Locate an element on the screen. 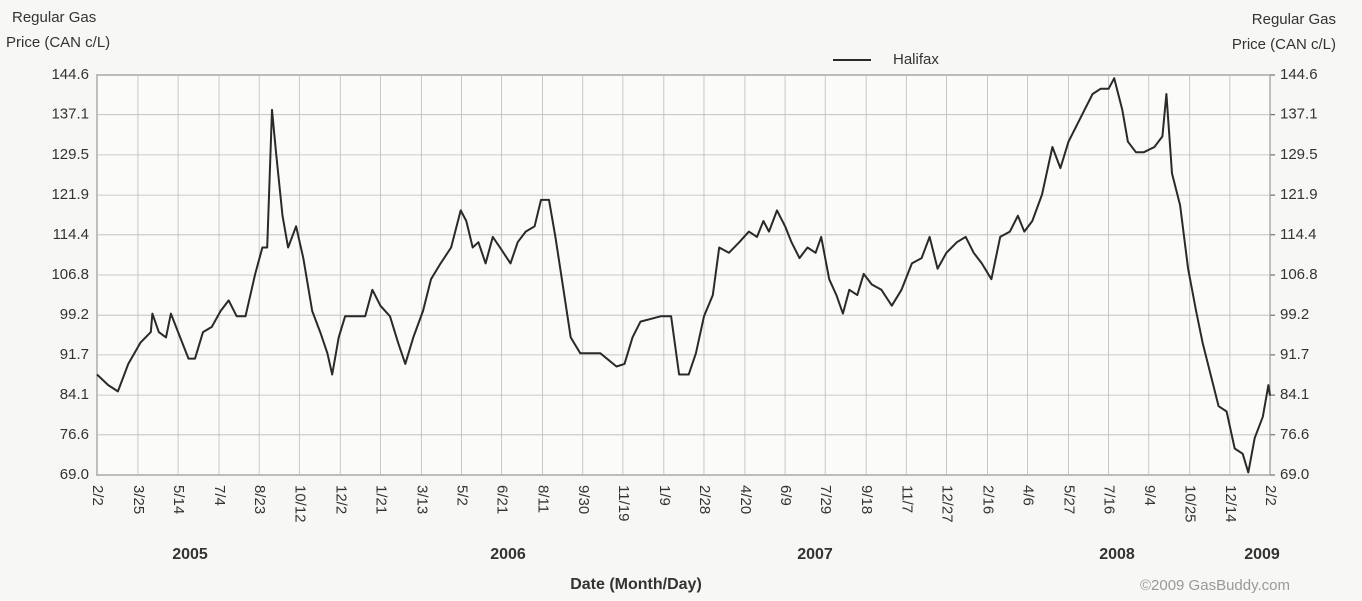 This screenshot has width=1362, height=601. x-tick-label: 2/16 is located at coordinates (987, 499).